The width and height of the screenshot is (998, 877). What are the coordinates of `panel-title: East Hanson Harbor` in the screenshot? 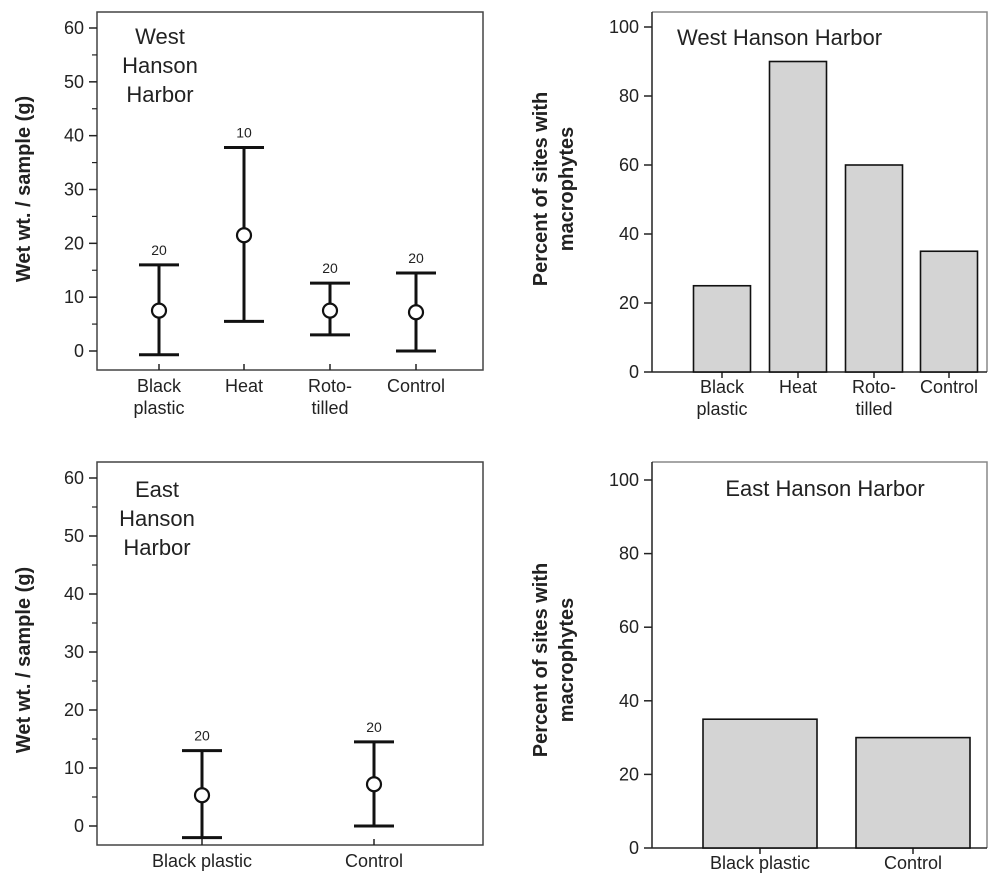 It's located at (824, 488).